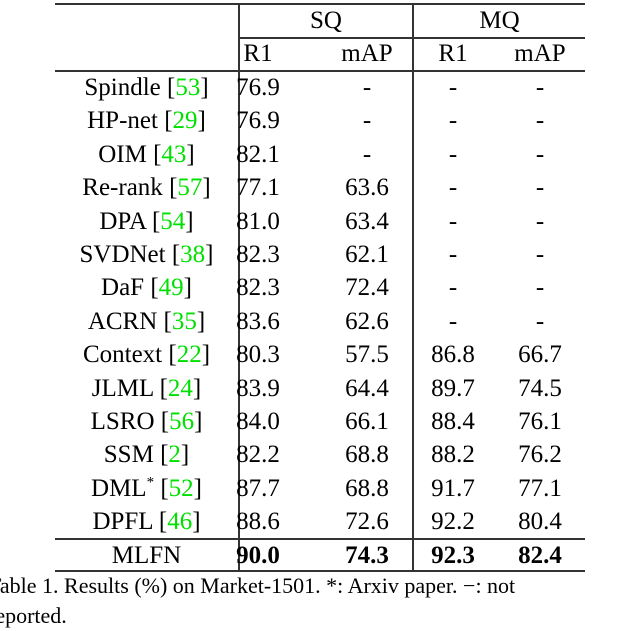  What do you see at coordinates (122, 188) in the screenshot?
I see `method-label: Re-rank` at bounding box center [122, 188].